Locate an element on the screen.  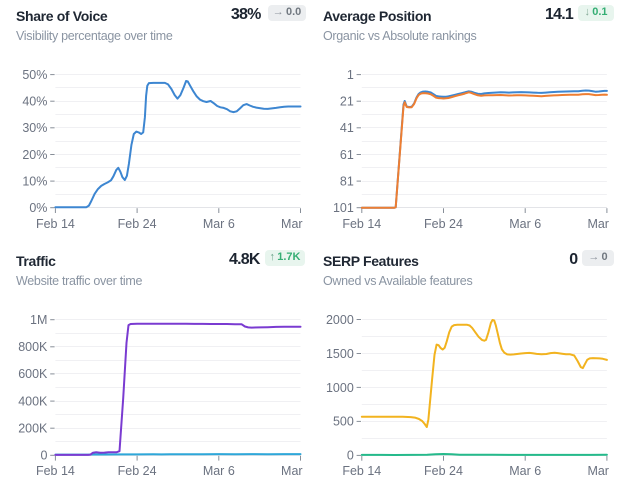
svg-text: 61 is located at coordinates (347, 155).